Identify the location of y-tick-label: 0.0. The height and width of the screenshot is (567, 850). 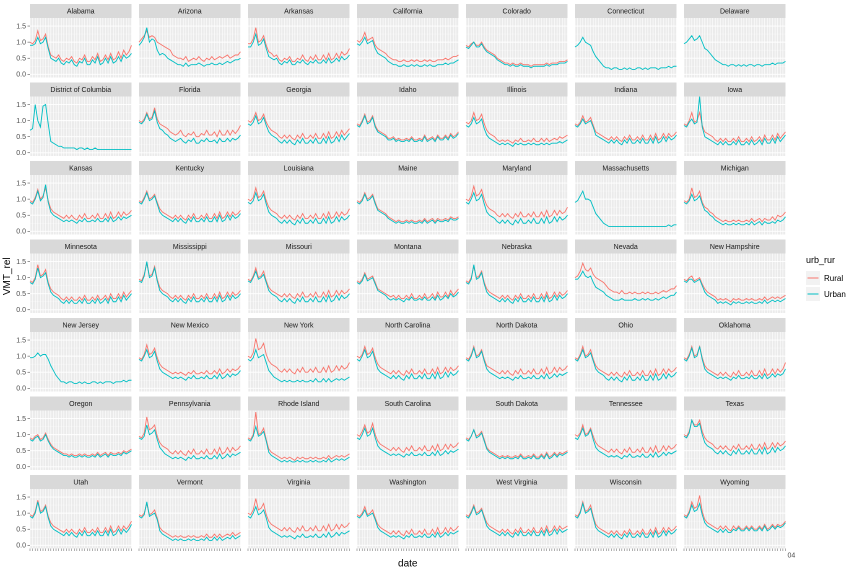
(21, 75).